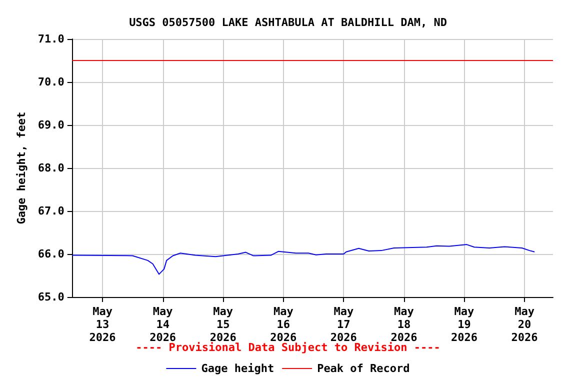 This screenshot has height=384, width=576. Describe the element at coordinates (21, 168) in the screenshot. I see `y-axis-title: Gage height, feet` at that location.